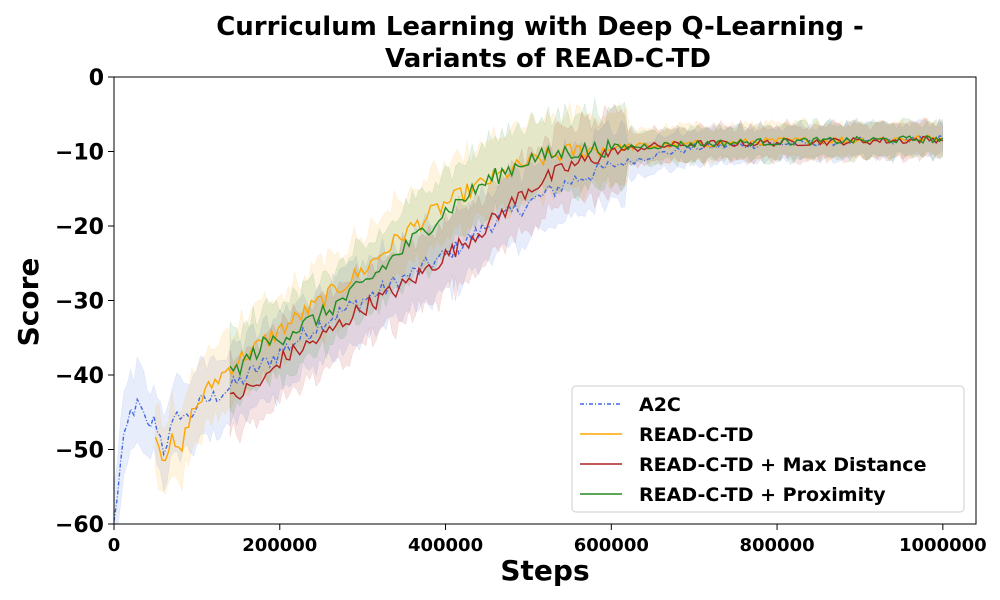  What do you see at coordinates (79, 227) in the screenshot?
I see `y-tick-label: −20` at bounding box center [79, 227].